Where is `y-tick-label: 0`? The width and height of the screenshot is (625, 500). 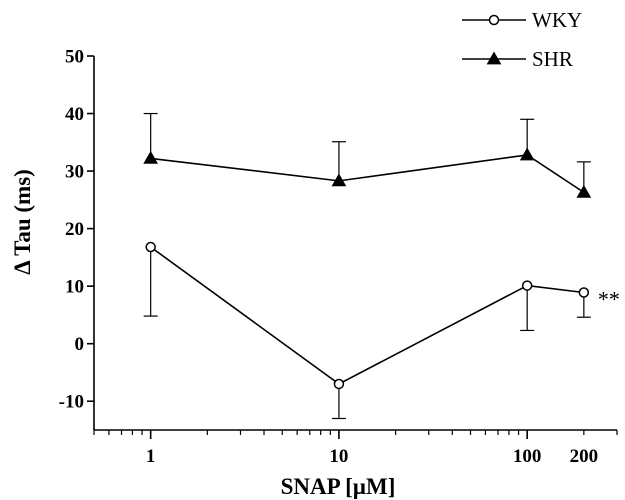 y-tick-label: 0 is located at coordinates (80, 344).